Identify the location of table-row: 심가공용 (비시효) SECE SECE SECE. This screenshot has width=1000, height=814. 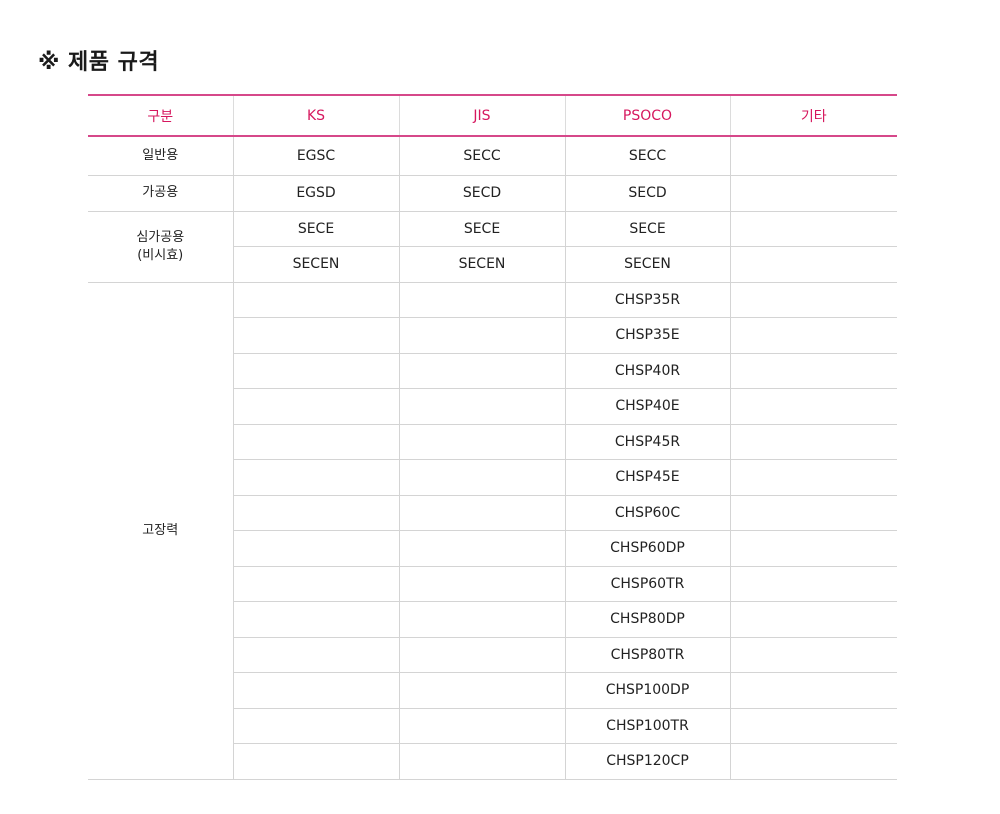
(492, 247).